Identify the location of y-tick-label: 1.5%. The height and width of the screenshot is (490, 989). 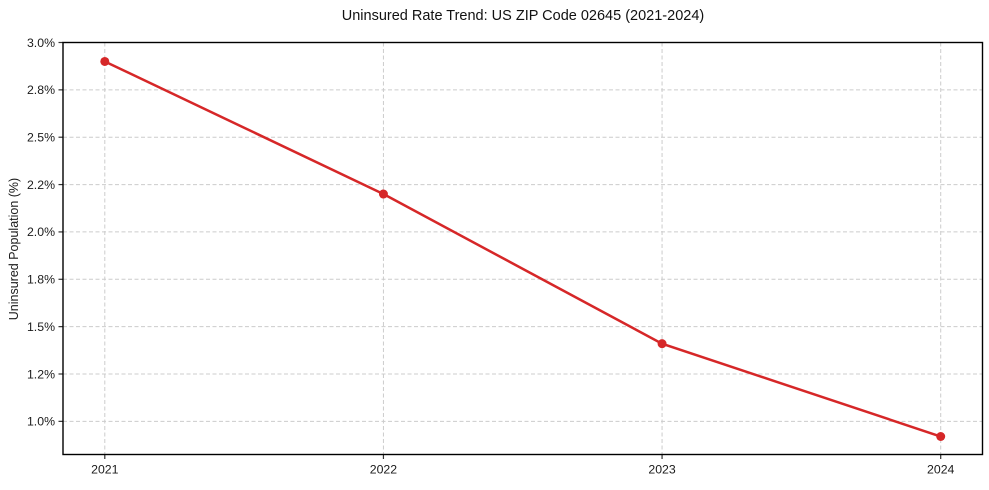
(41, 327).